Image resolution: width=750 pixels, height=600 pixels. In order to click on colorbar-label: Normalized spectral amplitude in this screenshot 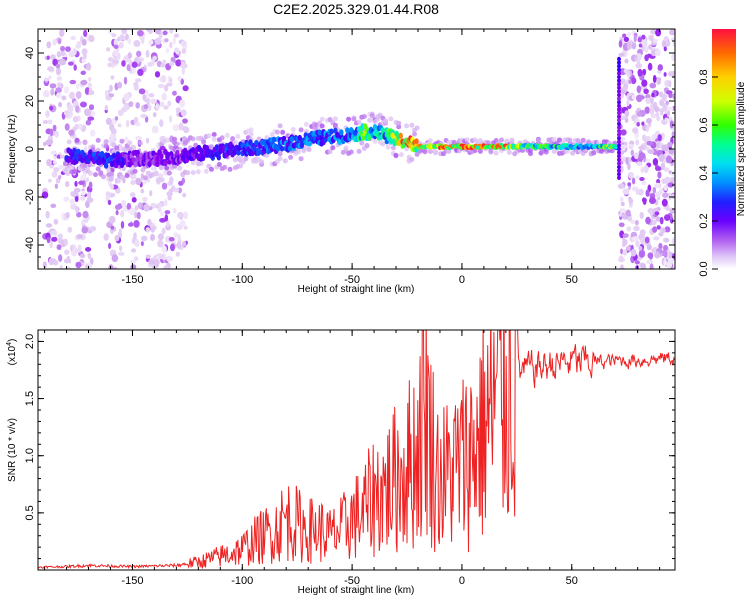, I will do `click(741, 148)`.